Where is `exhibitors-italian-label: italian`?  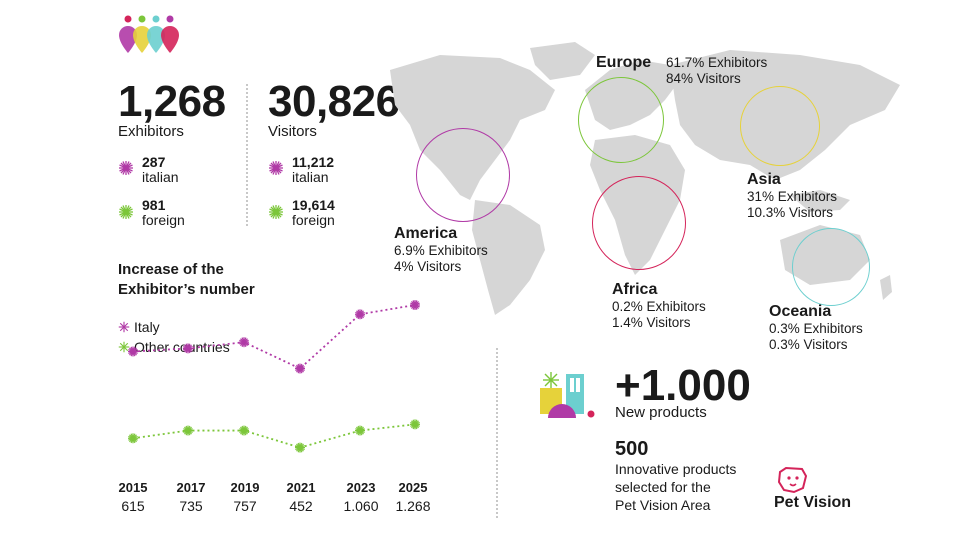 exhibitors-italian-label: italian is located at coordinates (160, 177).